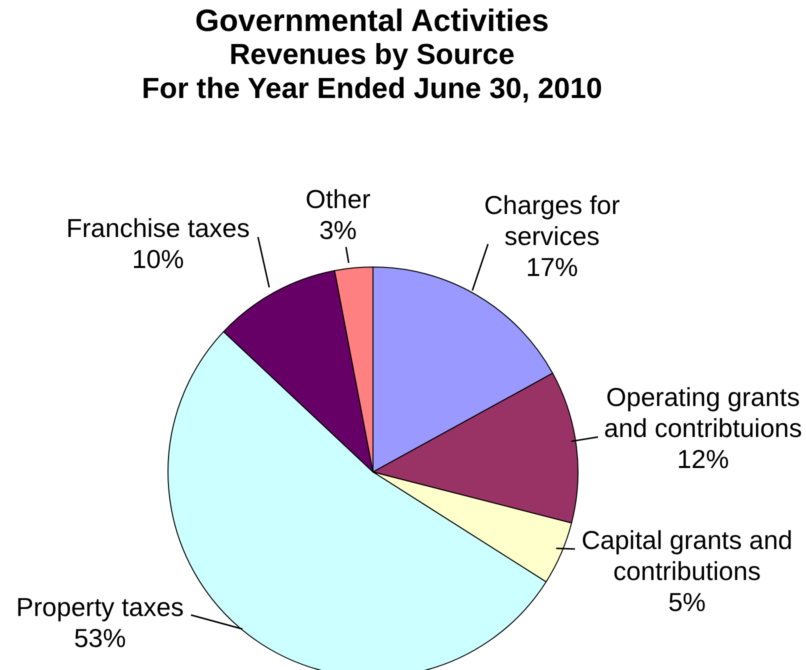  I want to click on slice-label: Capital grants and contributions, so click(687, 555).